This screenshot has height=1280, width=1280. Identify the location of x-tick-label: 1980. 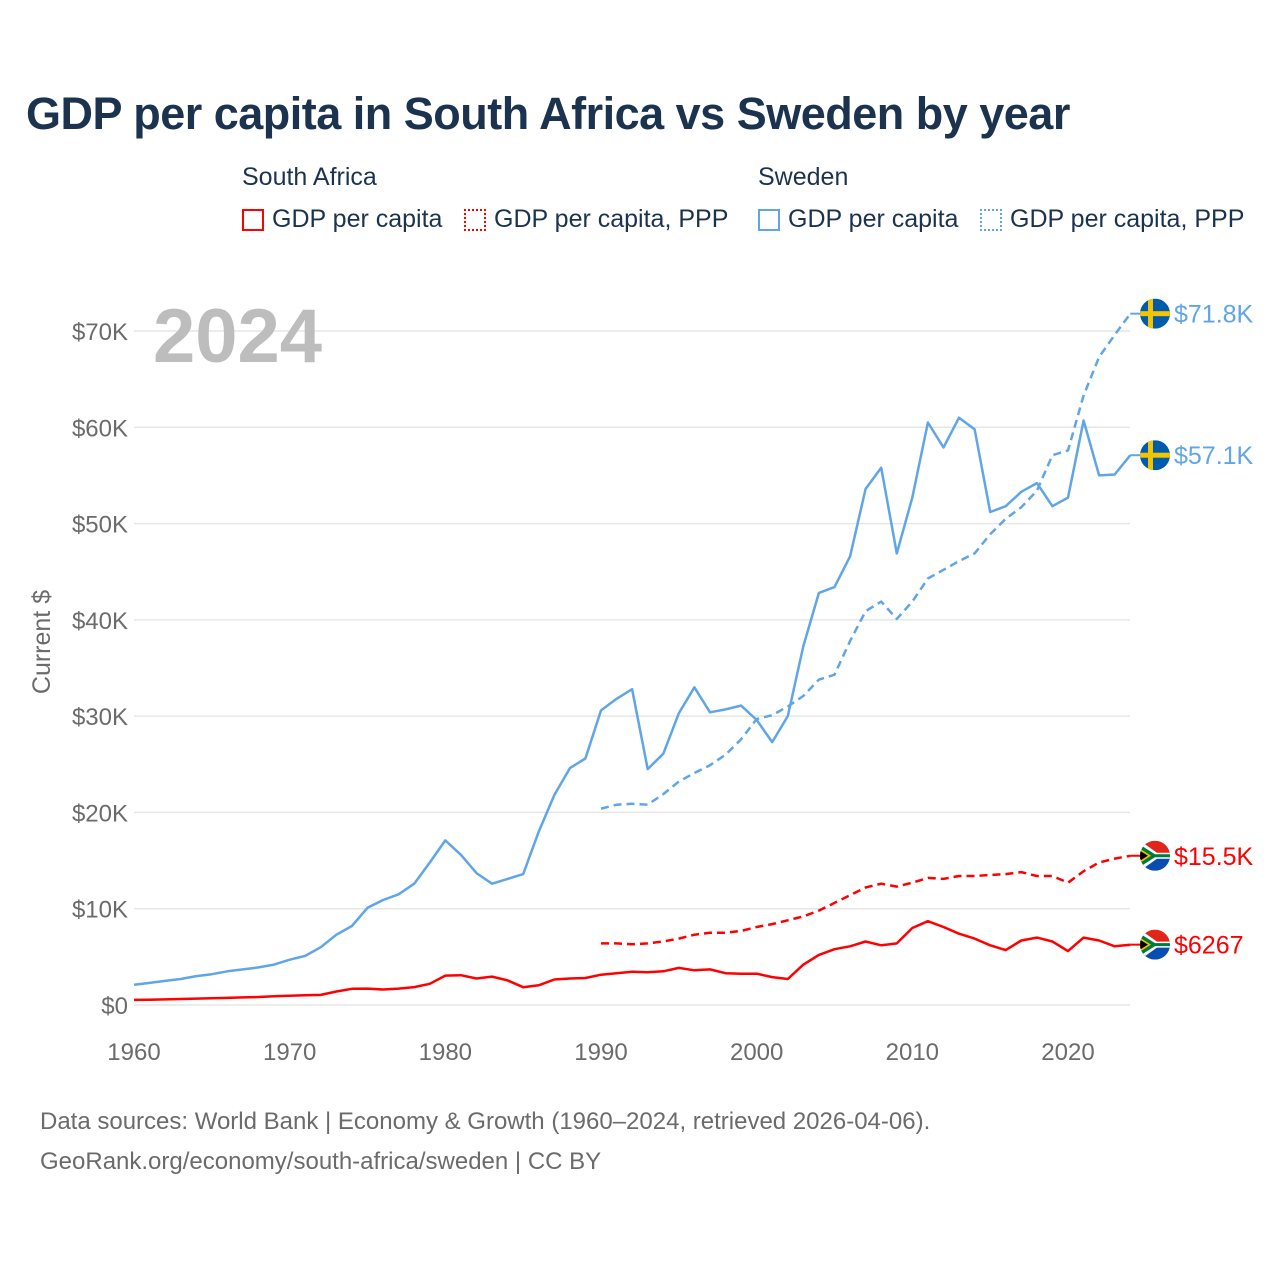
(445, 1052).